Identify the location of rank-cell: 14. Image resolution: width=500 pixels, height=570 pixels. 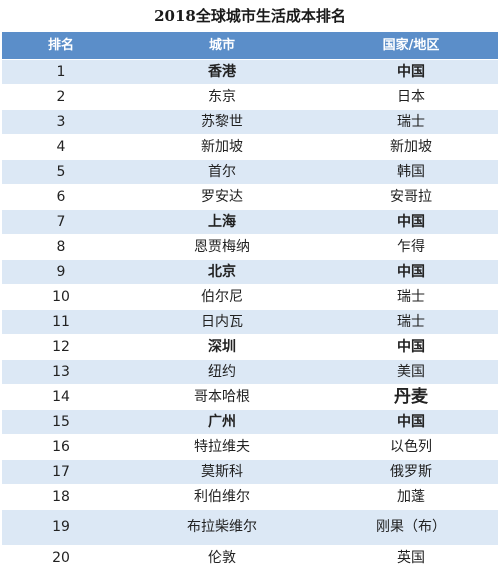
(61, 397).